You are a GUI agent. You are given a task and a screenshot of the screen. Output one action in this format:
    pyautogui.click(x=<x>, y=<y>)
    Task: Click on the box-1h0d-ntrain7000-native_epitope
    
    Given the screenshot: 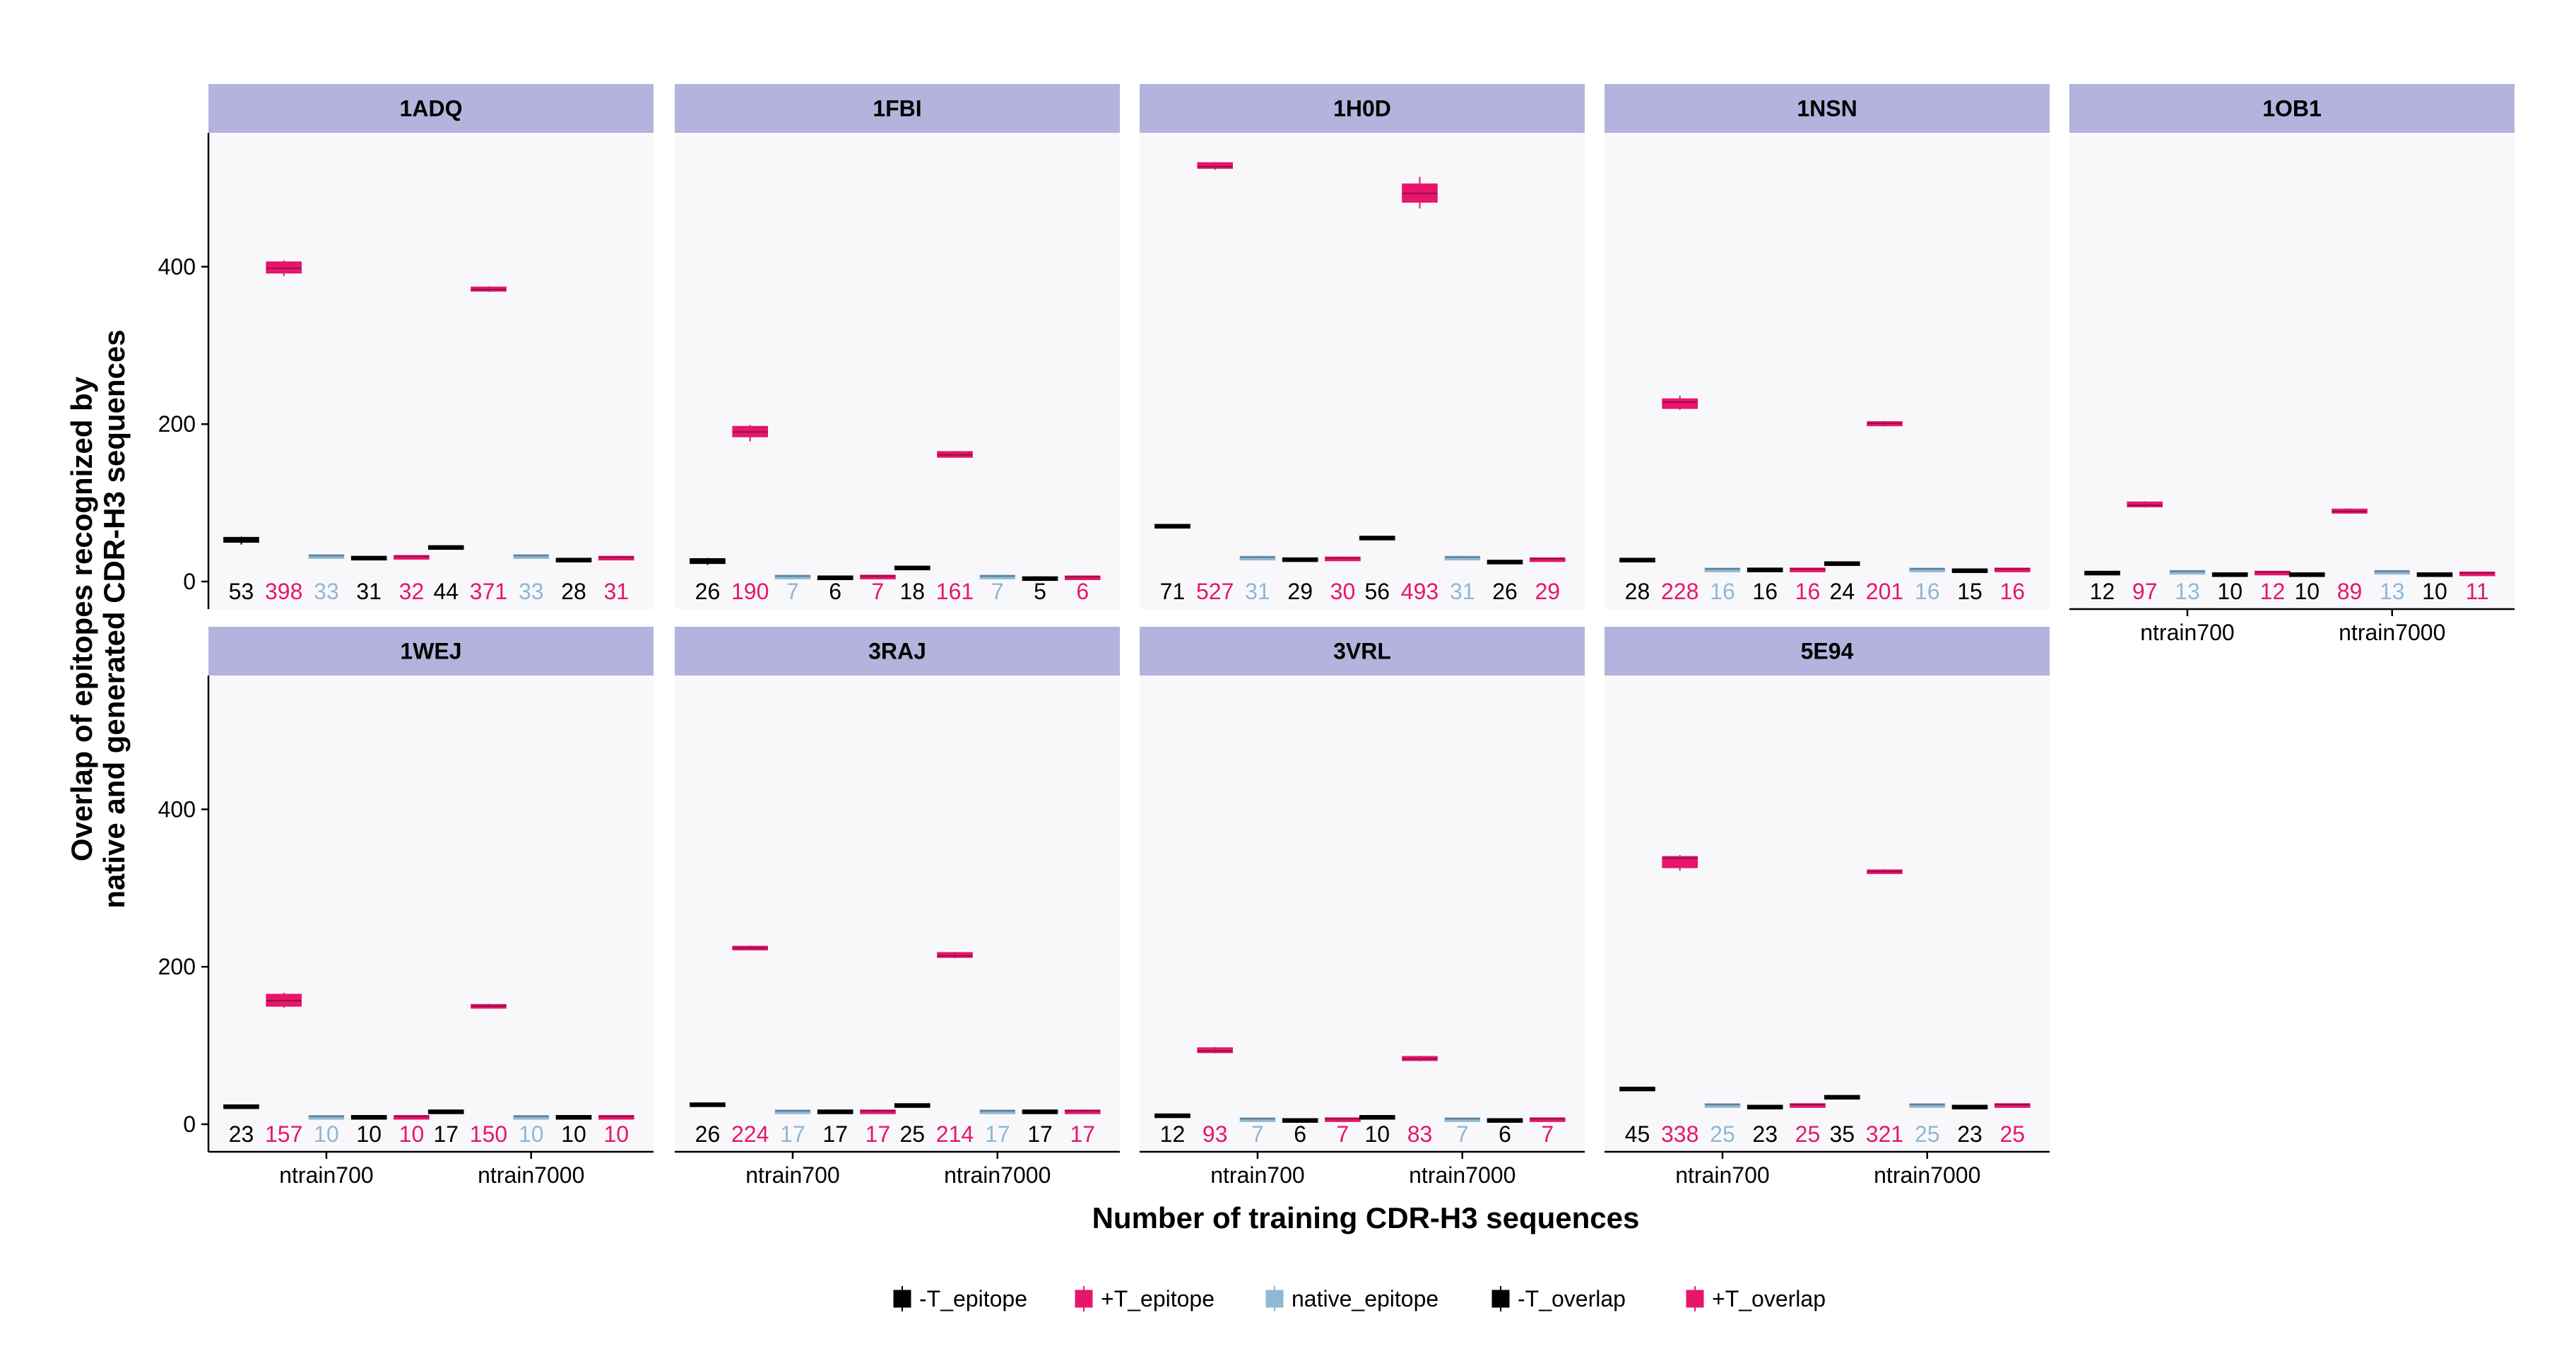 What is the action you would take?
    pyautogui.click(x=1462, y=558)
    